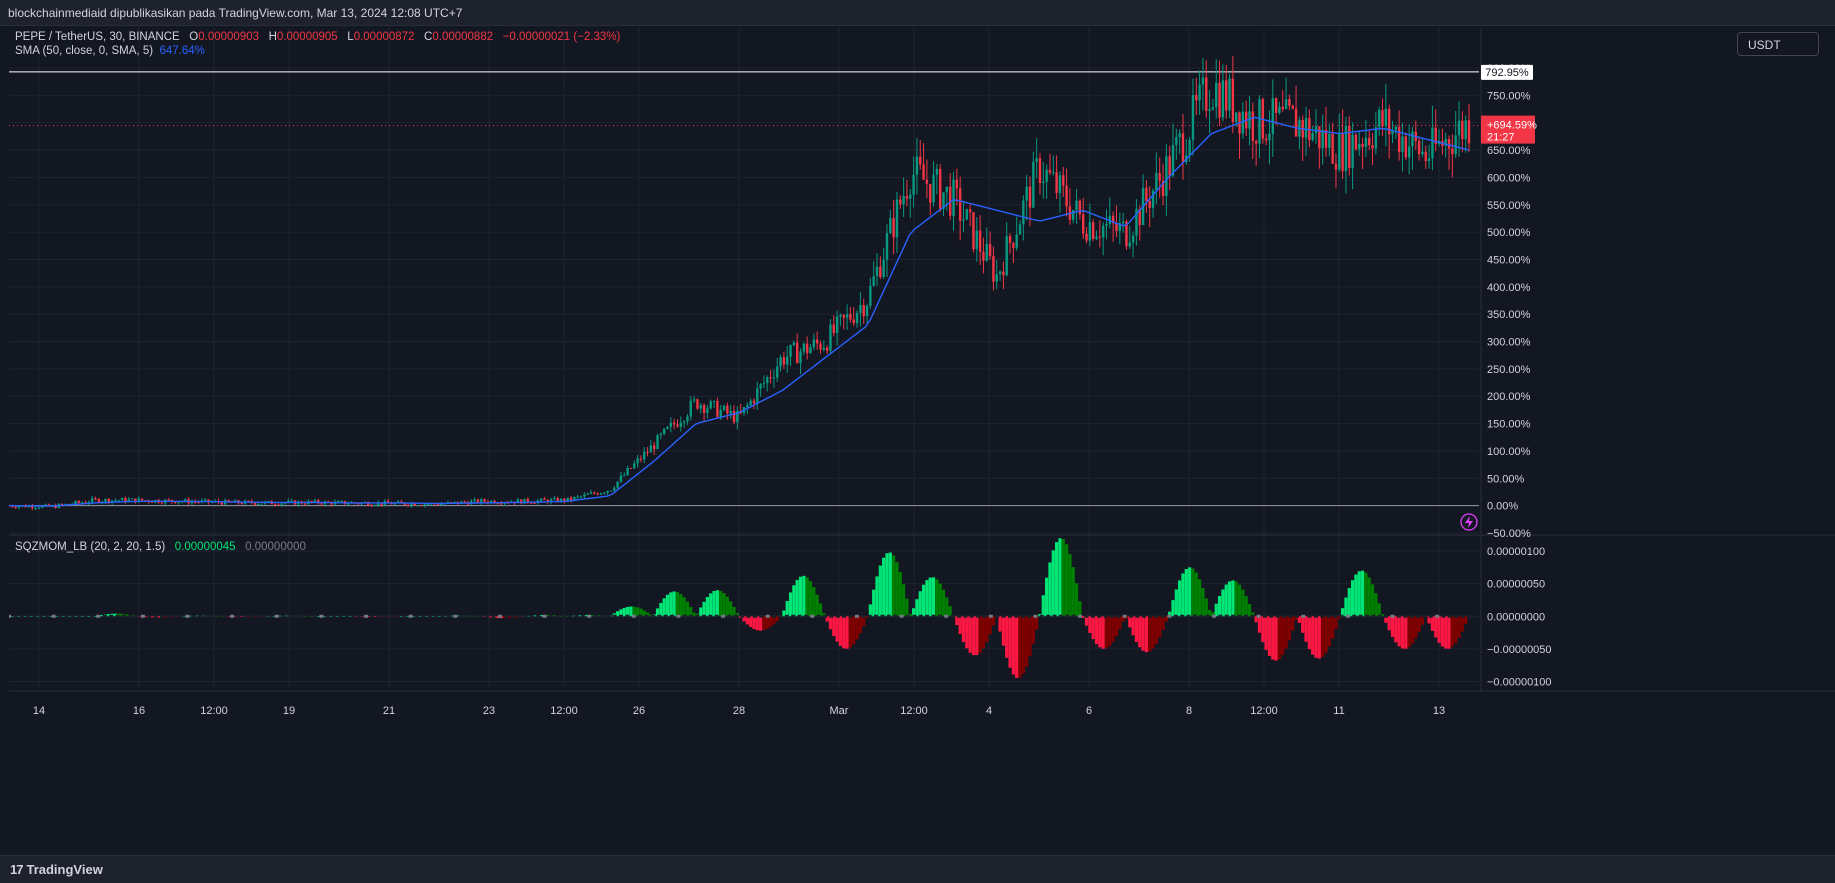 The width and height of the screenshot is (1835, 883). What do you see at coordinates (639, 711) in the screenshot?
I see `time-tick-label: 26` at bounding box center [639, 711].